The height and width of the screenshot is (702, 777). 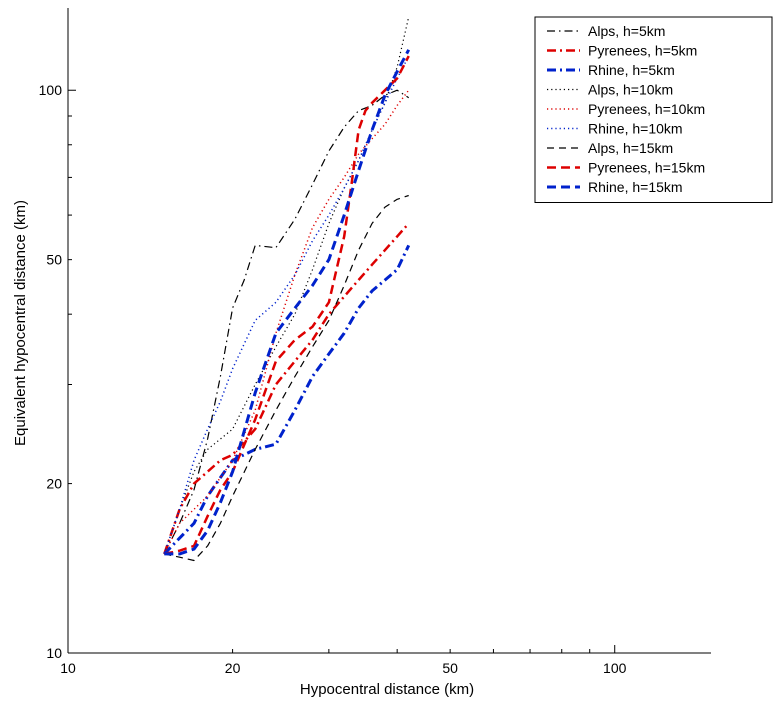 What do you see at coordinates (631, 70) in the screenshot?
I see `legend-label: Rhine, h=5km` at bounding box center [631, 70].